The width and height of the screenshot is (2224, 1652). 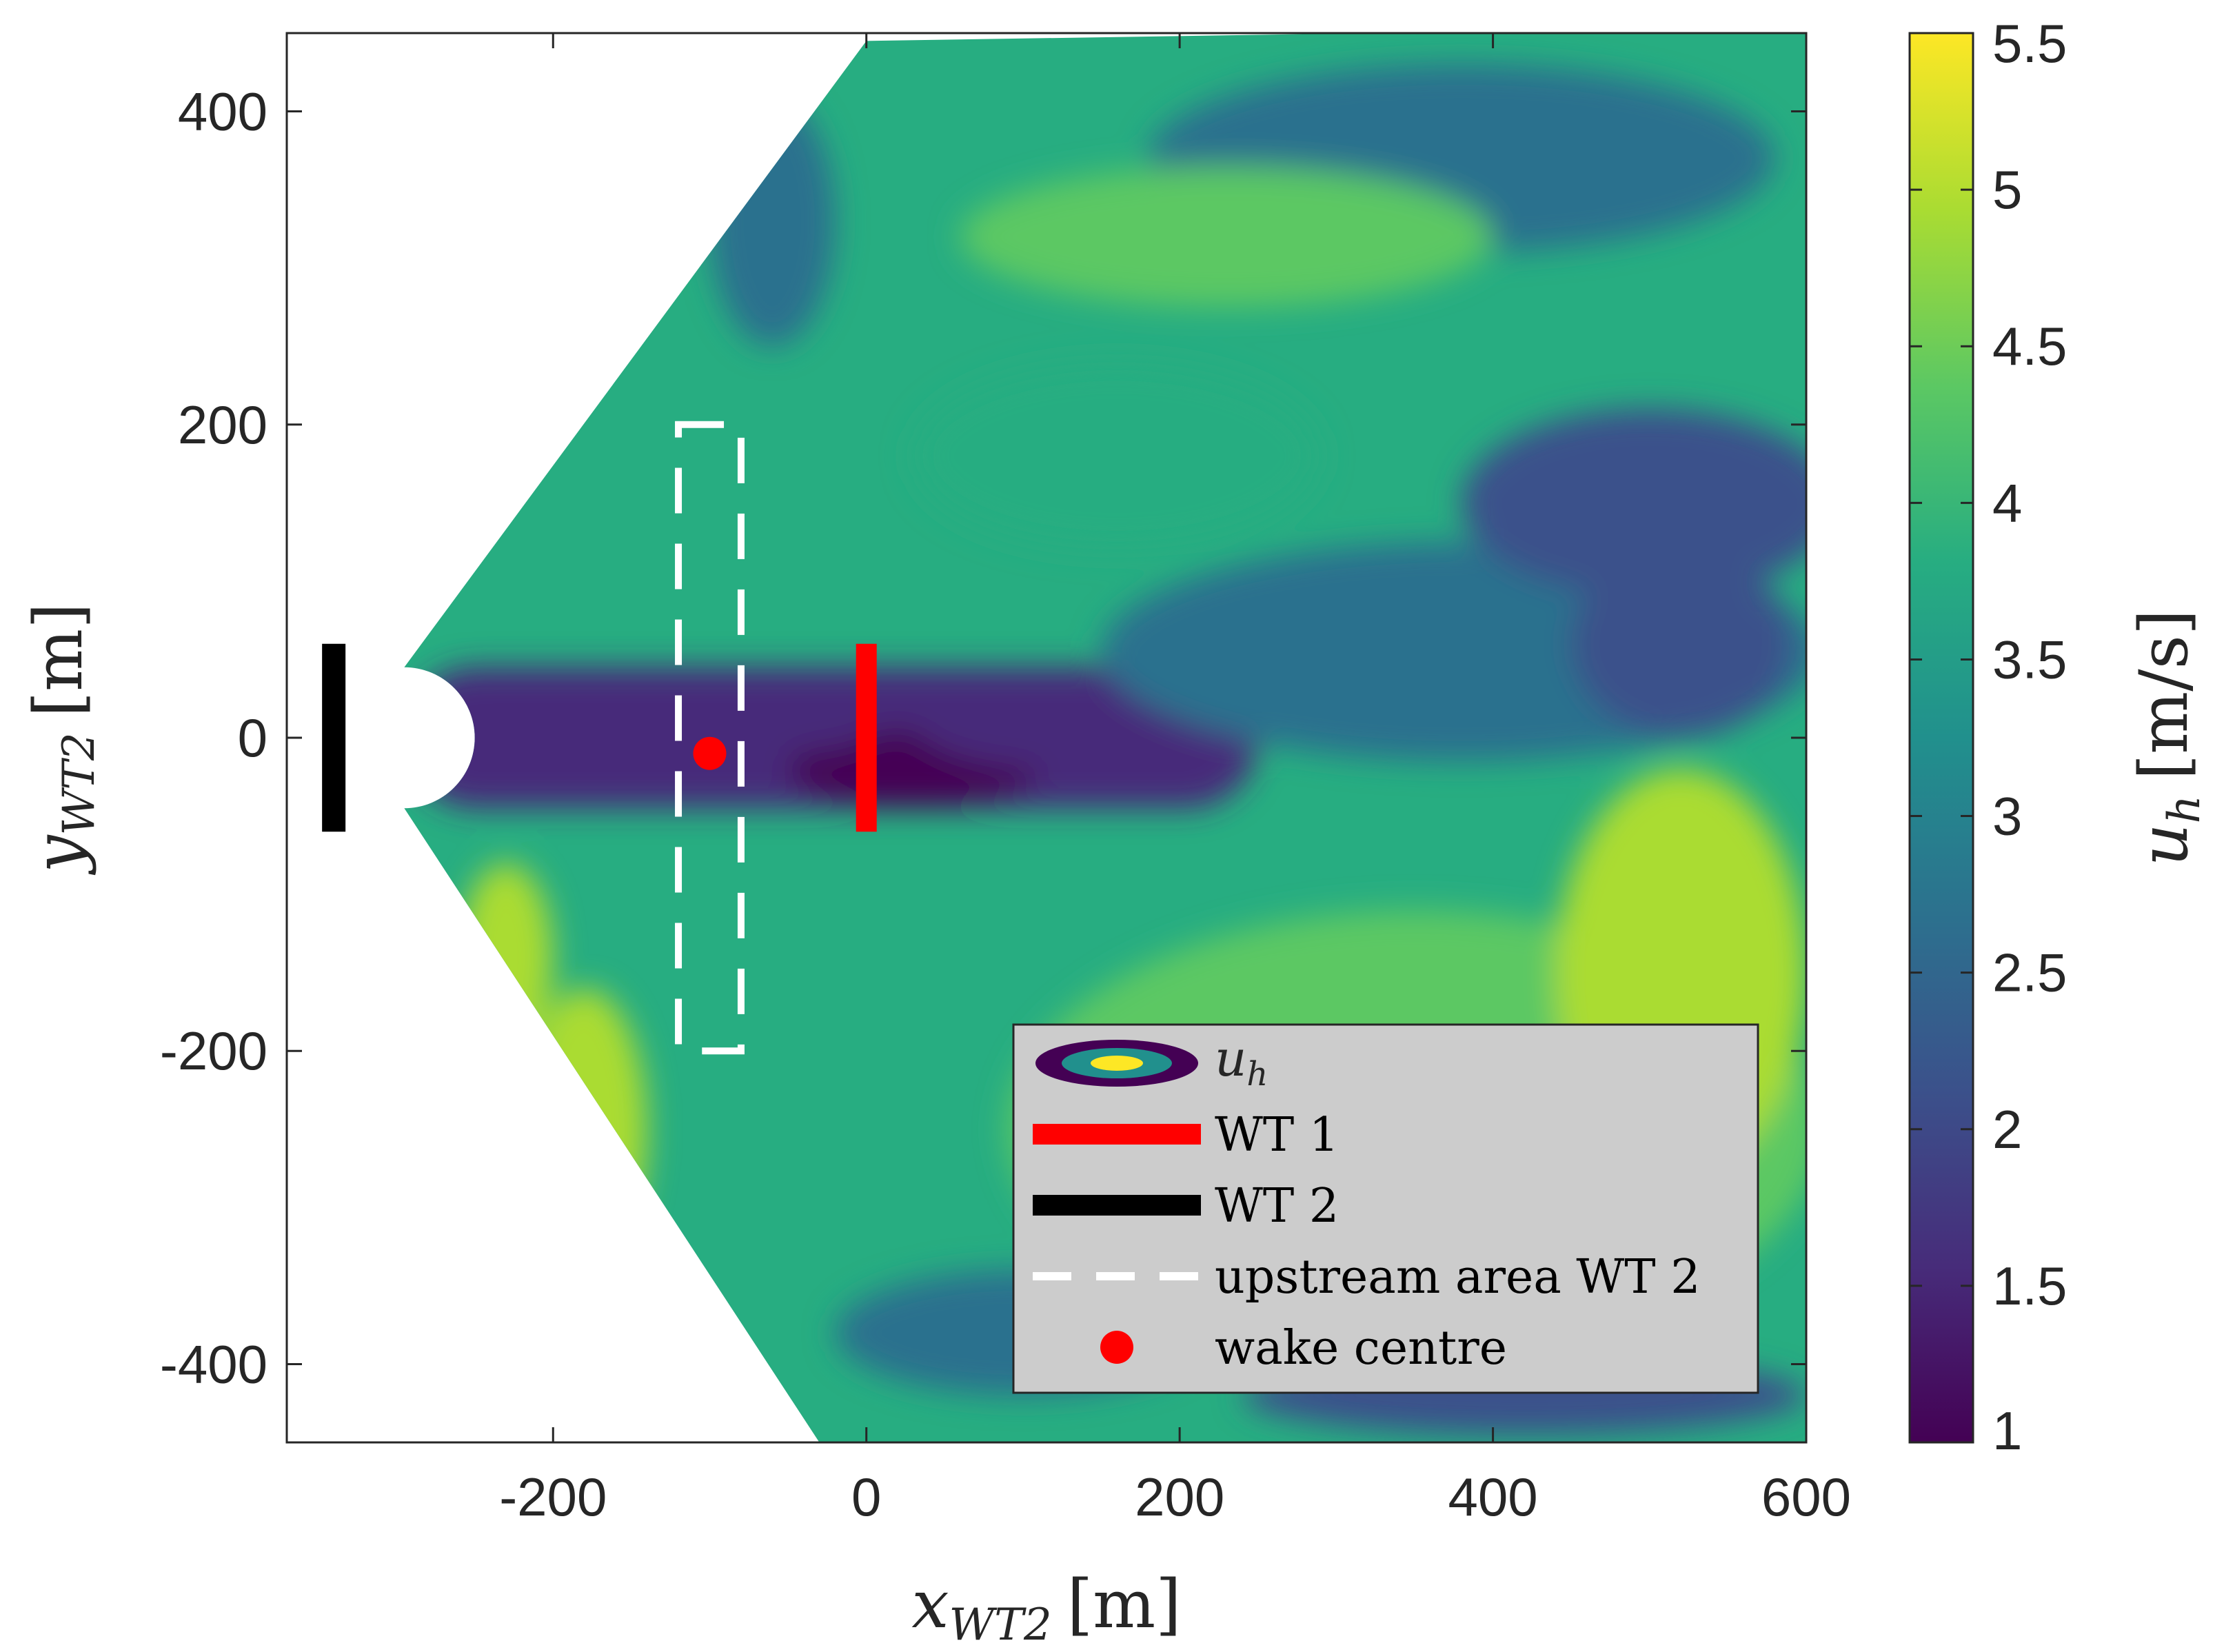 I want to click on y-tick-label: 200, so click(x=222, y=425).